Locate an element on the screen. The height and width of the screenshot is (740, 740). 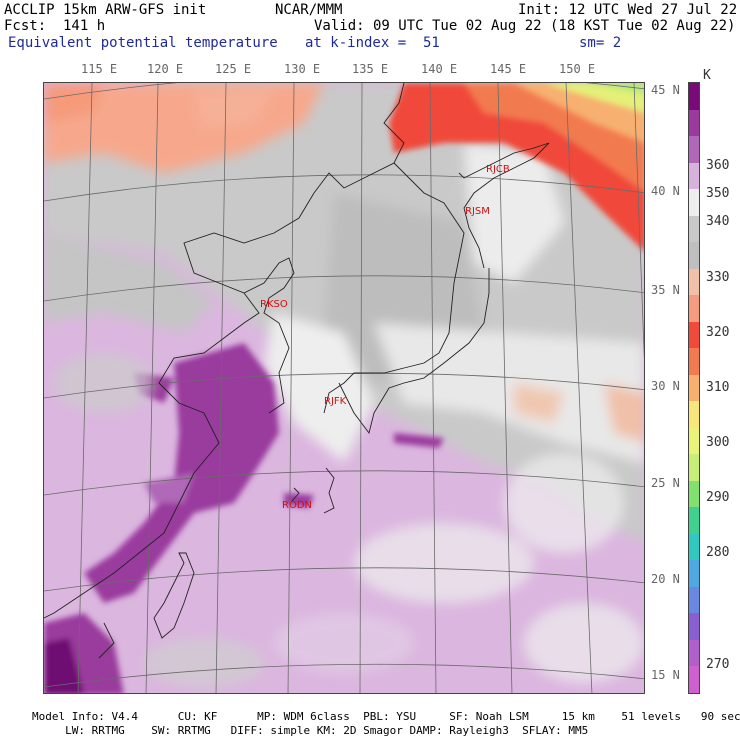
field-high-theta-nw is located at coordinates (184, 128).